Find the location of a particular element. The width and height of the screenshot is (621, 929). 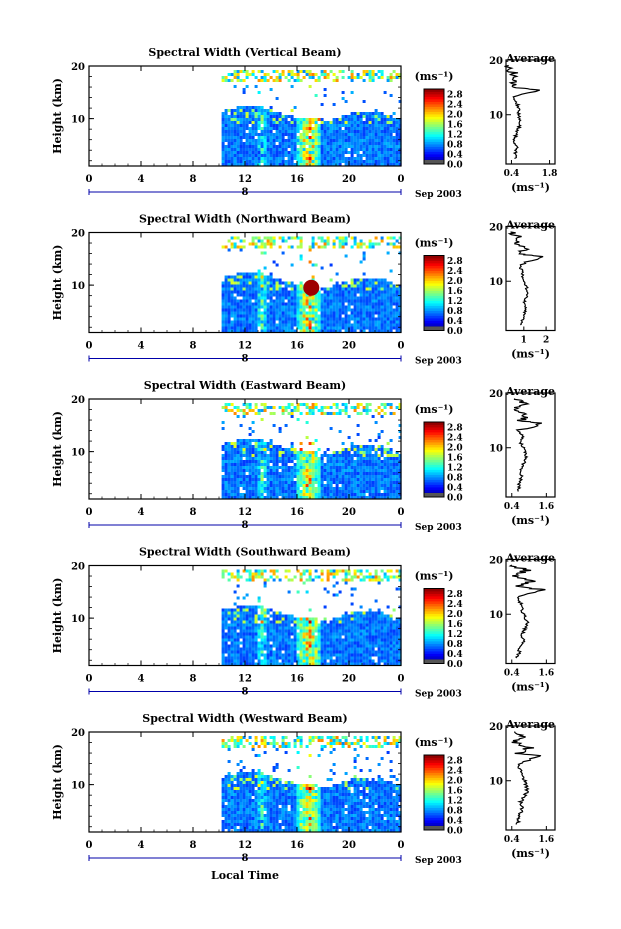

colorbar is located at coordinates (434, 626).